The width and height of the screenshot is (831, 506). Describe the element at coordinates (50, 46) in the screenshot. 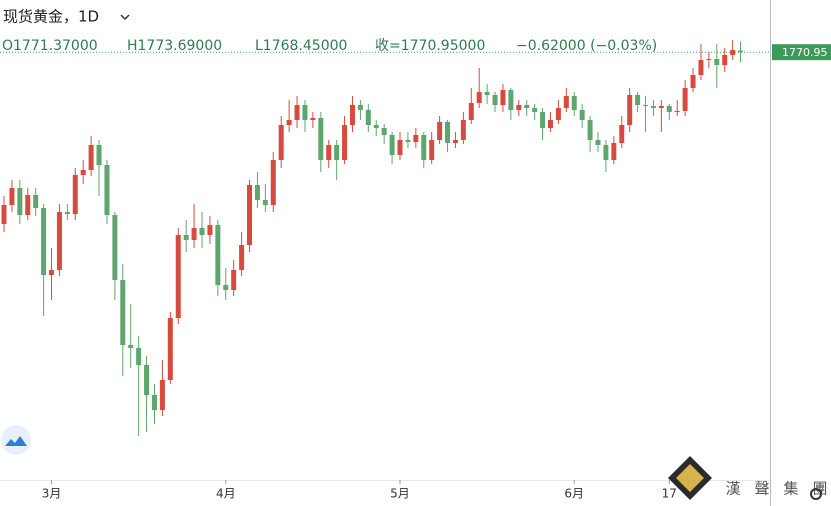

I see `ohlc-value: O1771.37000` at that location.